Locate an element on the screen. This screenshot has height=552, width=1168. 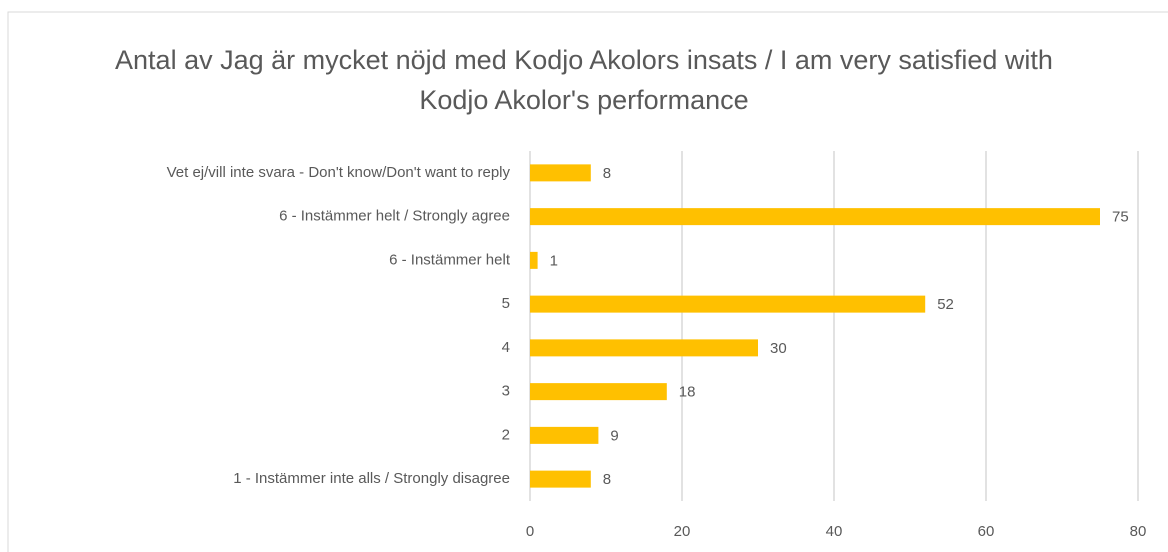
x-tick-label: 40 is located at coordinates (834, 531).